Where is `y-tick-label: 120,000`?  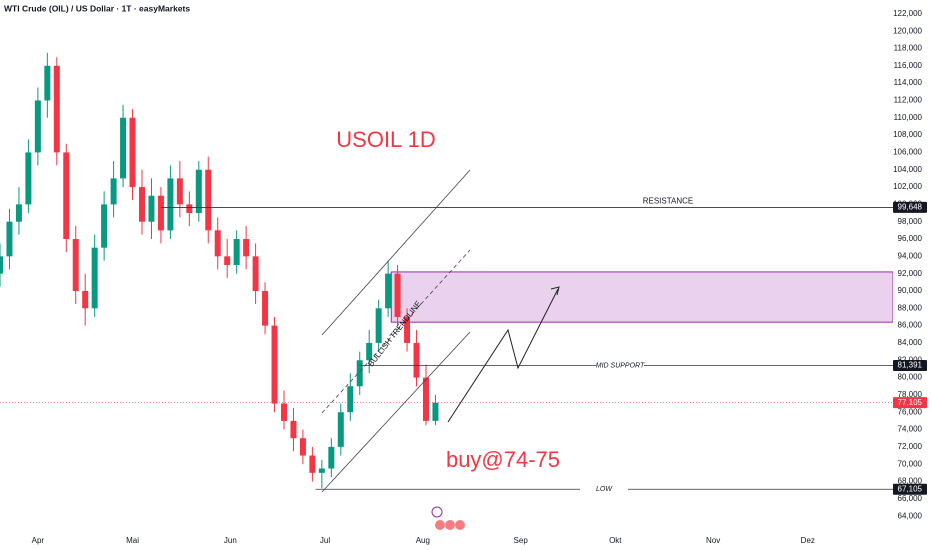
y-tick-label: 120,000 is located at coordinates (907, 30).